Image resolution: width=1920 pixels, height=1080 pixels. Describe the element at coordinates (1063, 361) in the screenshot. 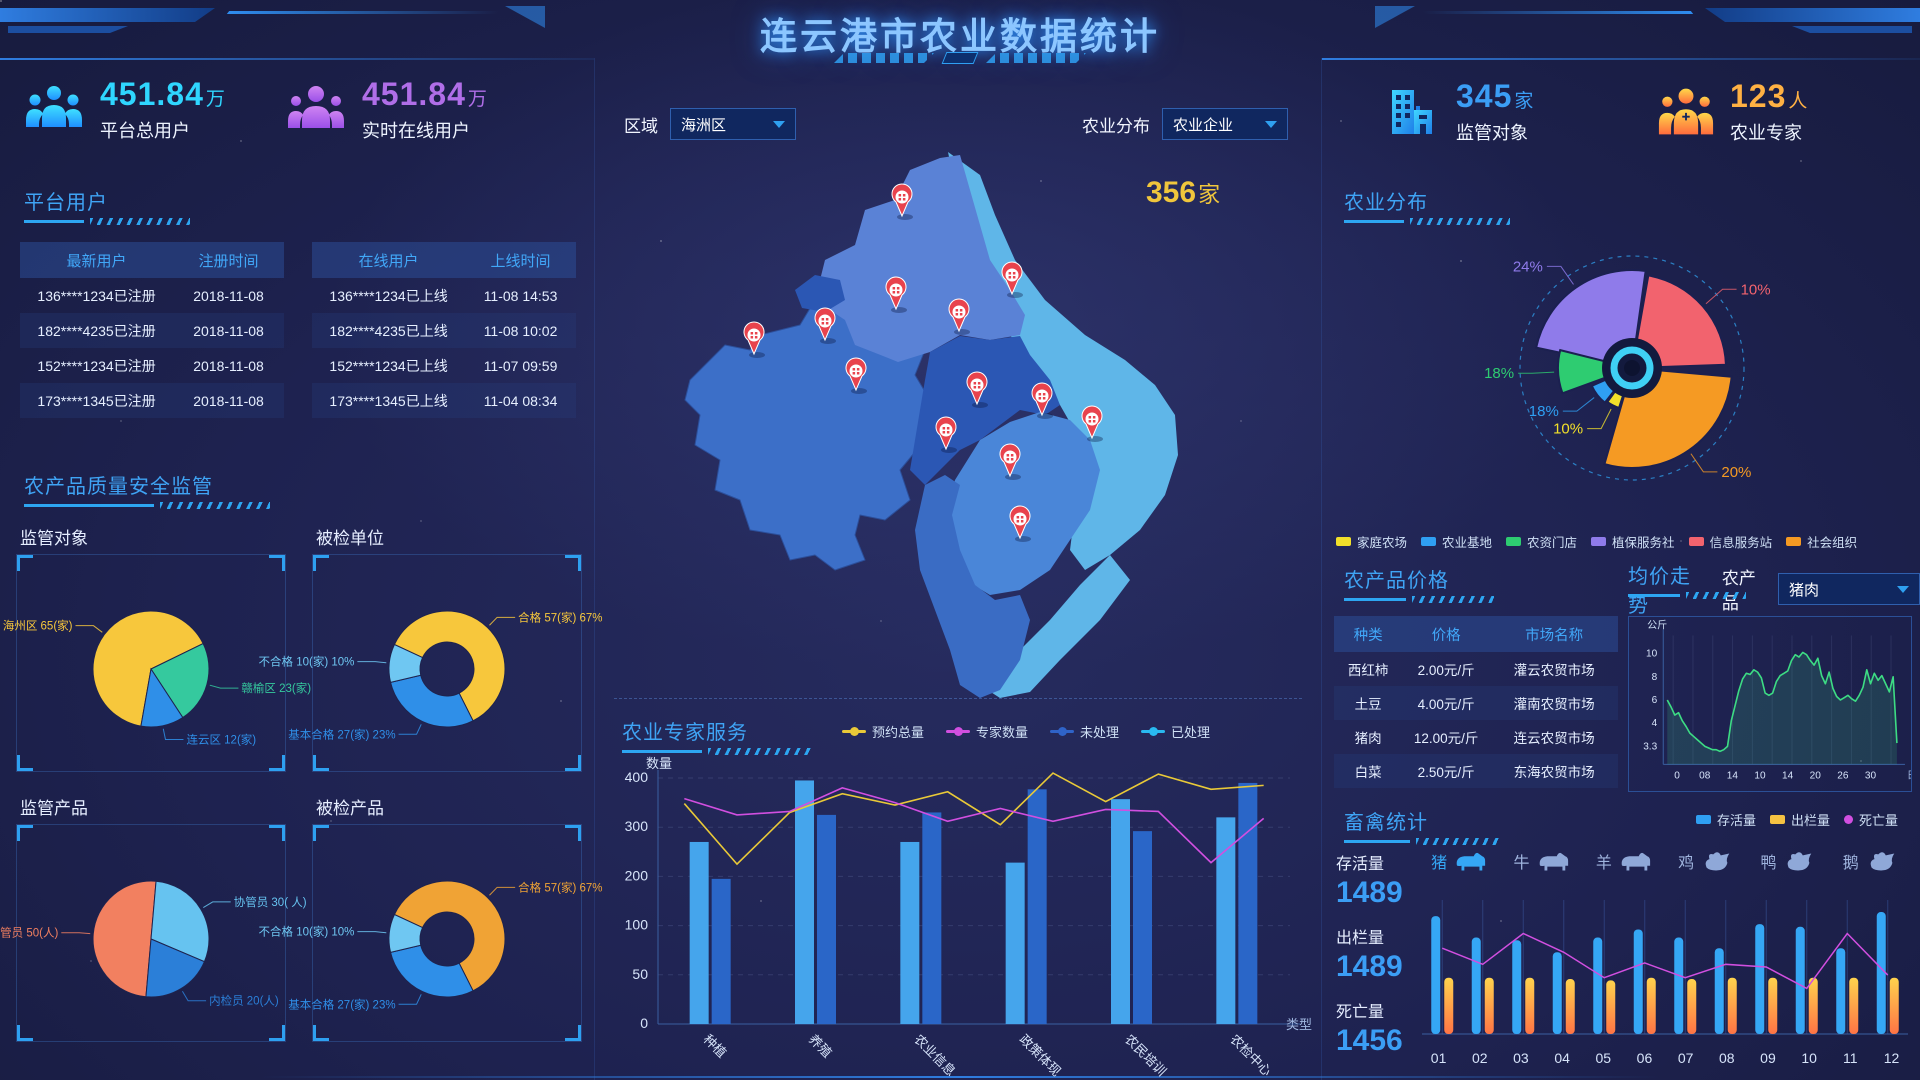

I see `map-region-coast` at that location.